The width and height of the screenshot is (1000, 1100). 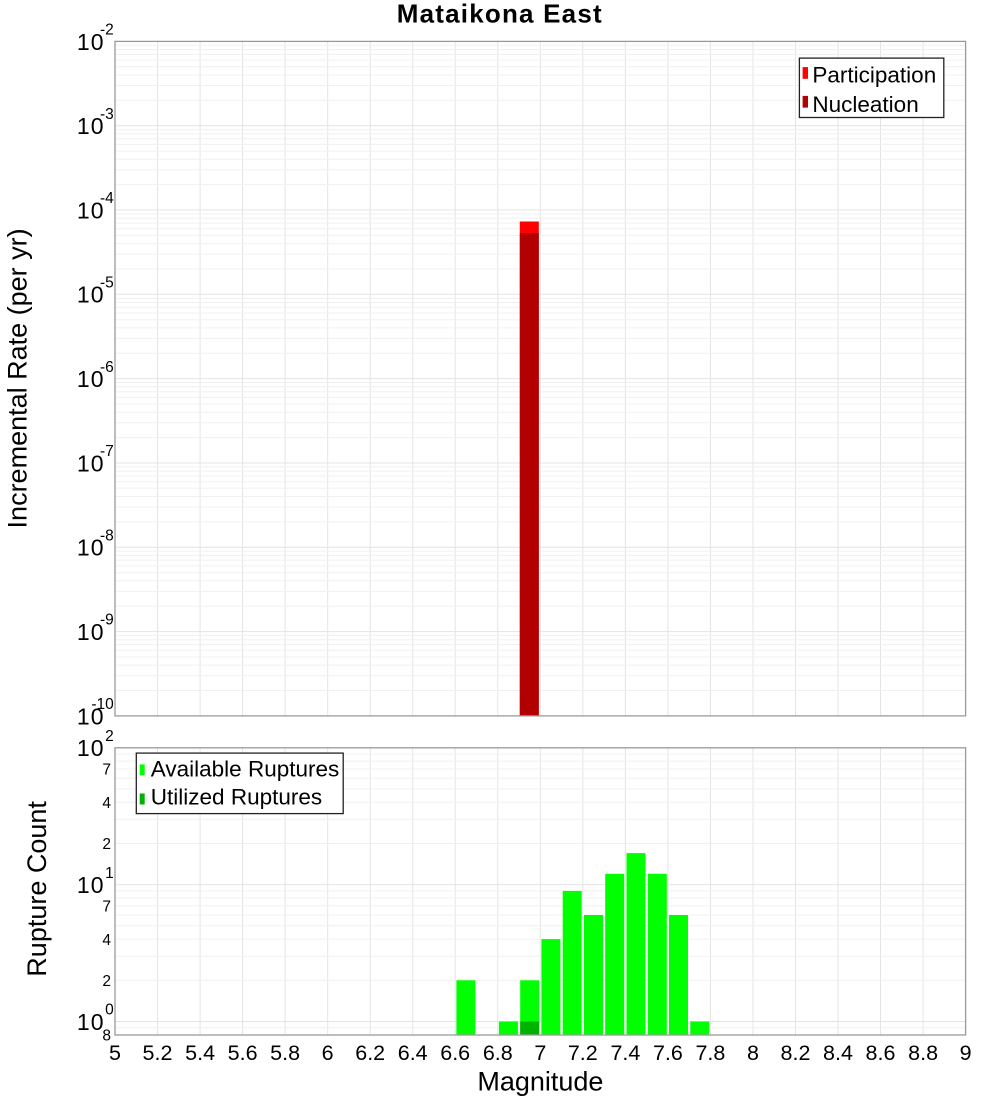 What do you see at coordinates (109, 873) in the screenshot?
I see `svg-text: 1` at bounding box center [109, 873].